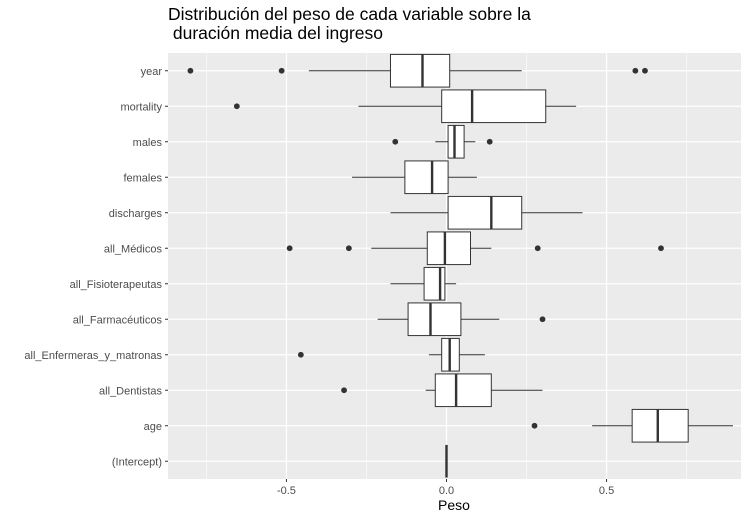 This screenshot has height=520, width=747. Describe the element at coordinates (130, 391) in the screenshot. I see `y-tick-label: all_Dentistas` at that location.